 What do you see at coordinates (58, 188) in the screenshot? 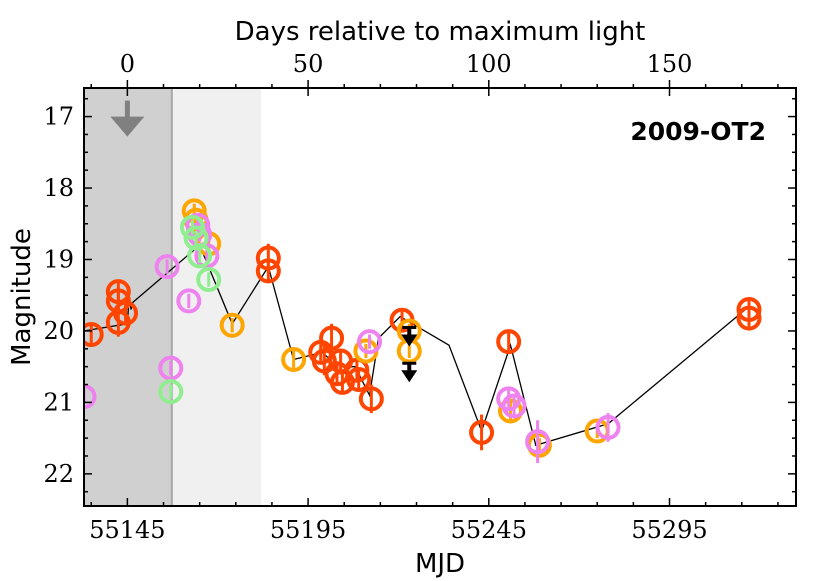
I see `y-tick-label-18: 18` at bounding box center [58, 188].